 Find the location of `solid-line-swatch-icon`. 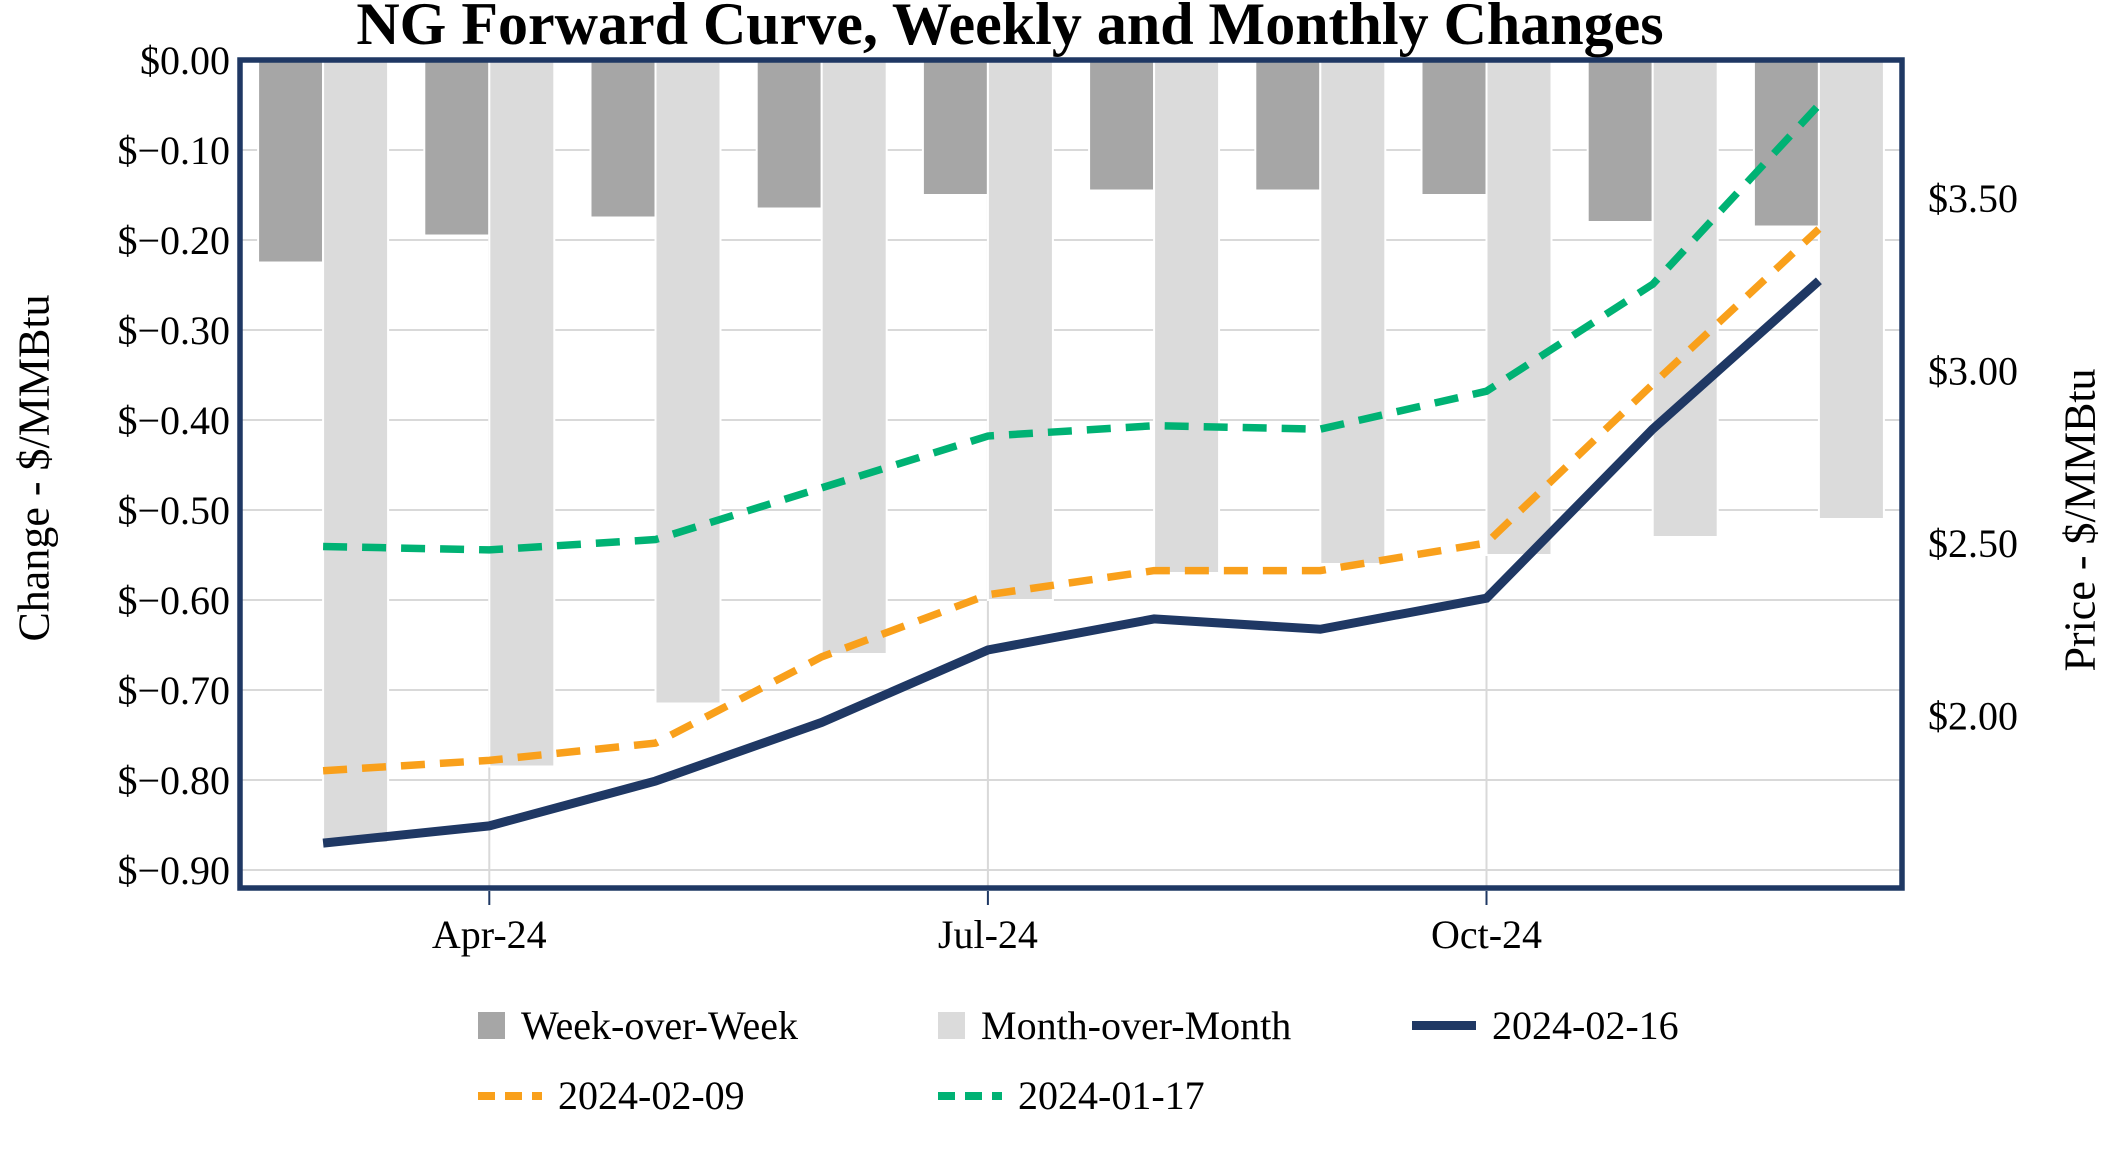

solid-line-swatch-icon is located at coordinates (1444, 1025).